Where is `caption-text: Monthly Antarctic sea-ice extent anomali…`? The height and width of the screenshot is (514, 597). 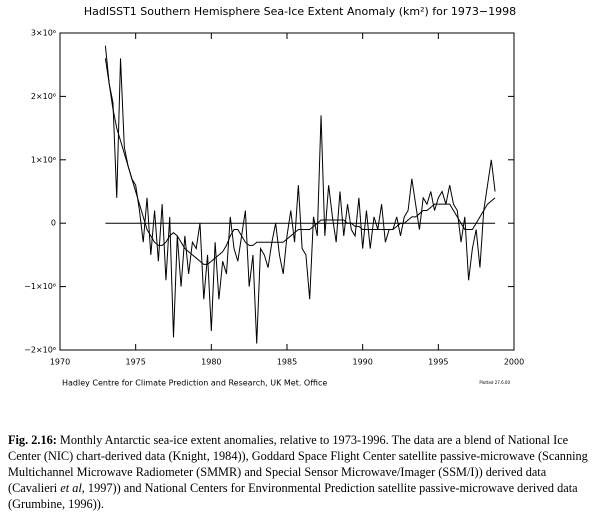 caption-text: Monthly Antarctic sea-ice extent anomali… is located at coordinates (298, 464).